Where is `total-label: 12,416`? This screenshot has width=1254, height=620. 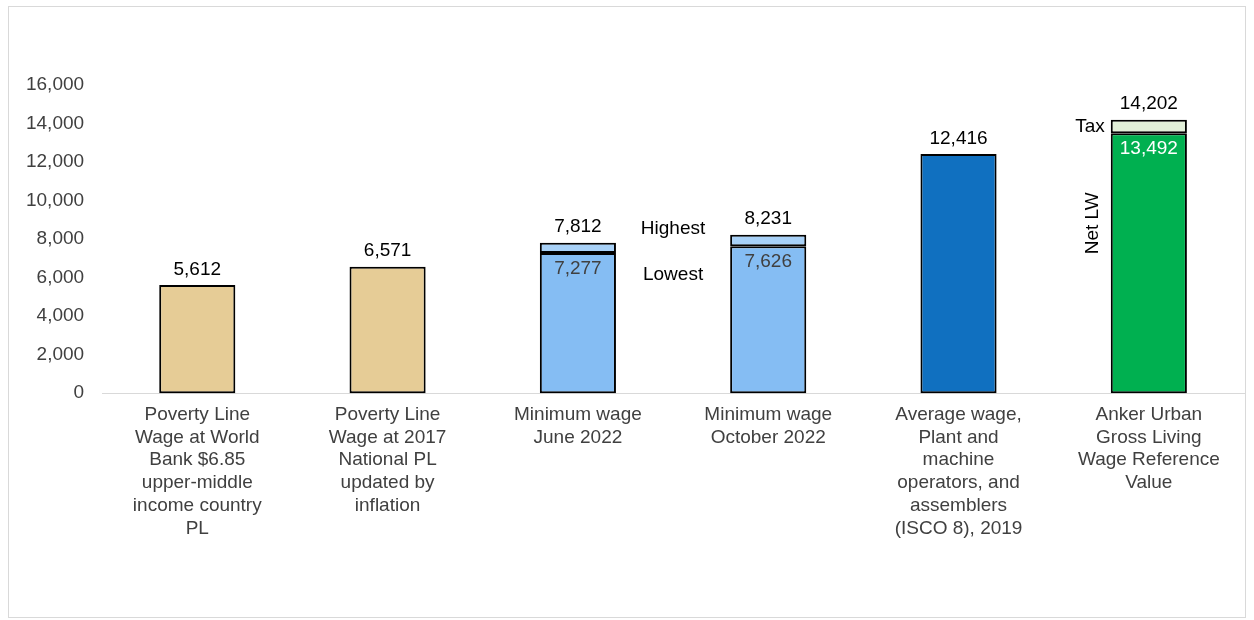 total-label: 12,416 is located at coordinates (958, 137).